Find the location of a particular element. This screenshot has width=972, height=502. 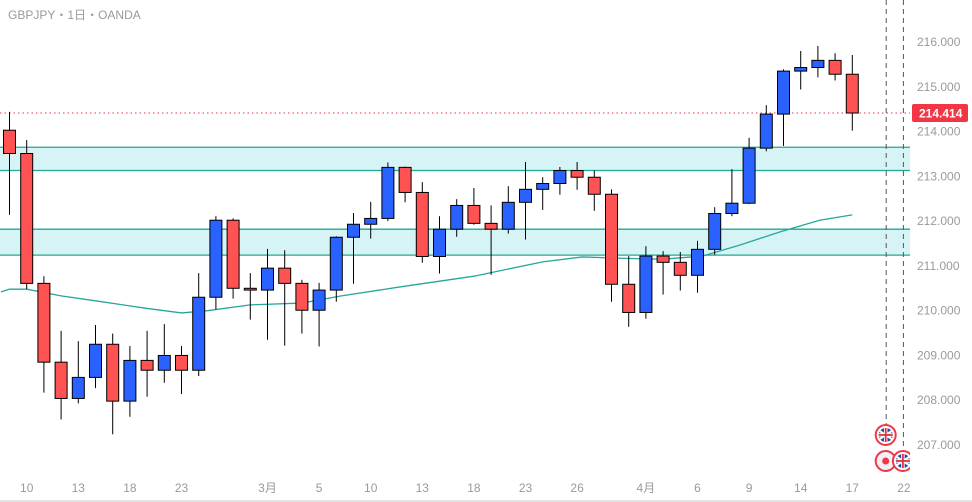

chart-title: GBPJPY・1日・OANDA is located at coordinates (74, 15).